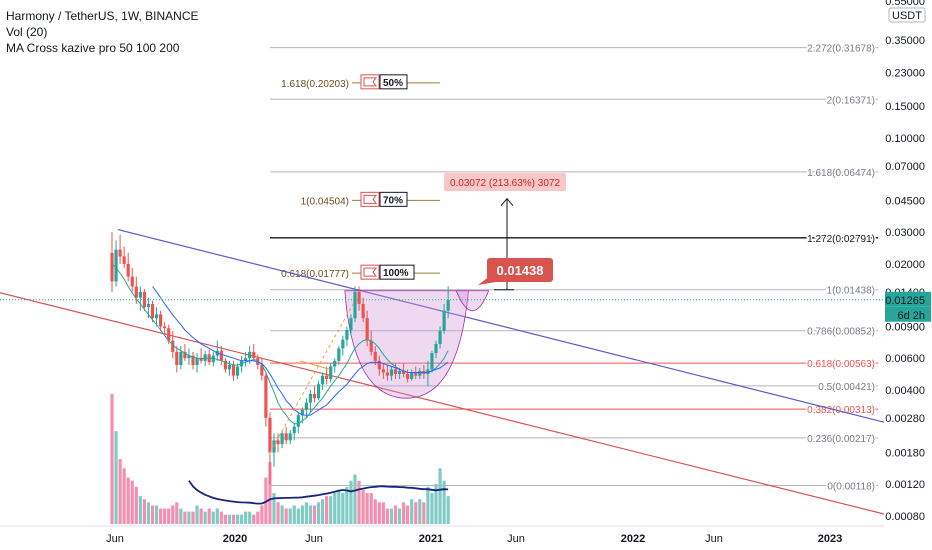 Image resolution: width=932 pixels, height=550 pixels. Describe the element at coordinates (315, 84) in the screenshot. I see `target-label: 1.618(0.20203)` at that location.